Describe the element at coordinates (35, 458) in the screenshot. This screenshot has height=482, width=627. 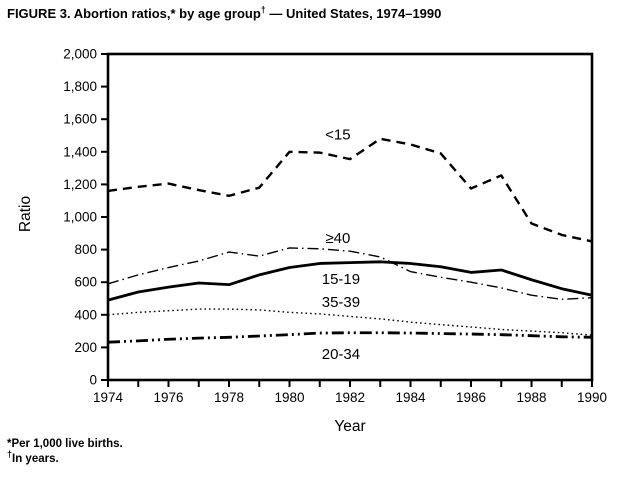
I see `footnote-in-years-text: In years.` at that location.